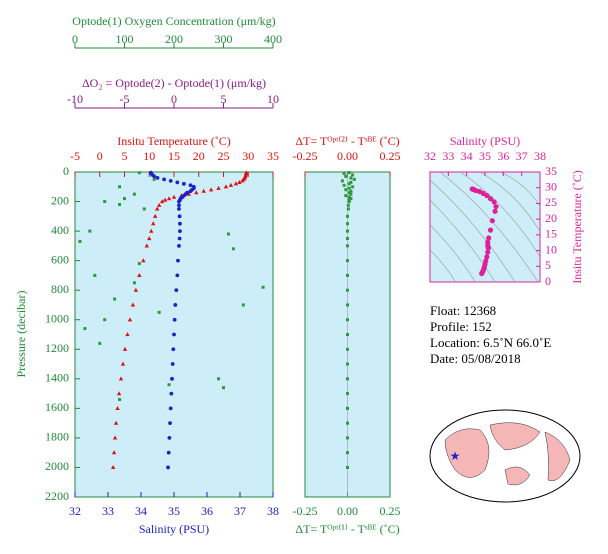 Image resolution: width=608 pixels, height=554 pixels. What do you see at coordinates (548, 265) in the screenshot?
I see `y-tick-label: 5` at bounding box center [548, 265].